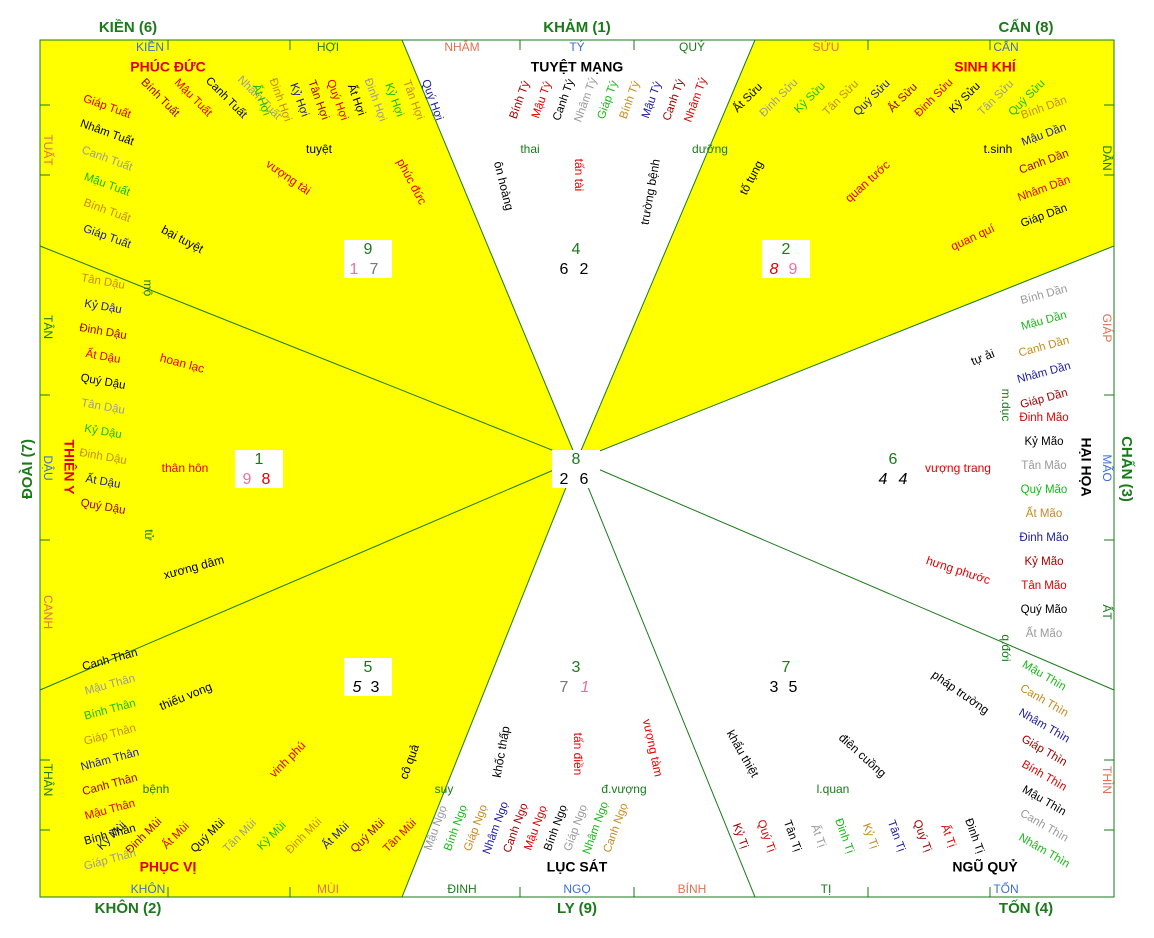 The height and width of the screenshot is (938, 1154). I want to click on palace-nw-b: 7, so click(374, 269).